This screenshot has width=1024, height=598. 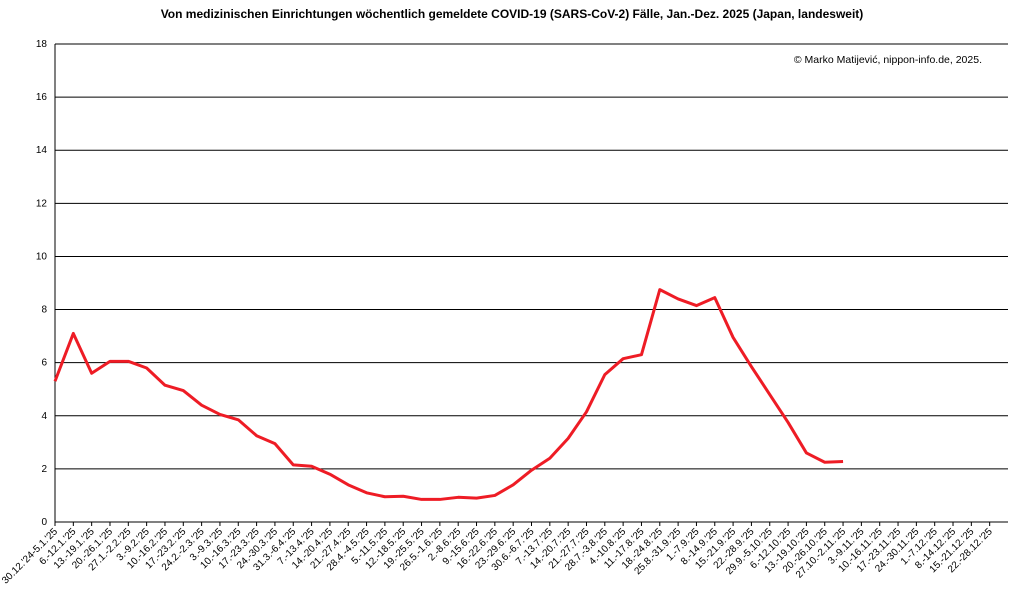 I want to click on y-tick-label: 16, so click(x=42, y=97).